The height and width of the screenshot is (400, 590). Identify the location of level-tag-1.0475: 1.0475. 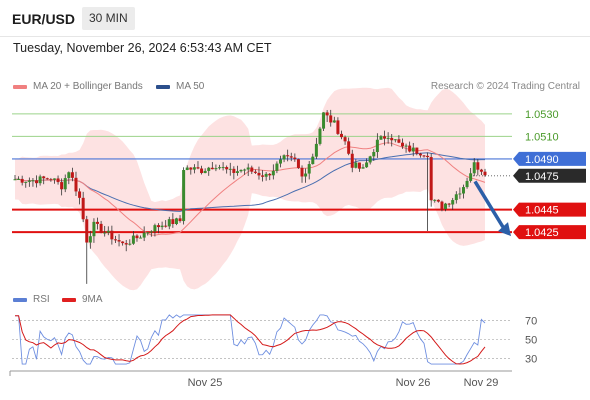
(549, 175).